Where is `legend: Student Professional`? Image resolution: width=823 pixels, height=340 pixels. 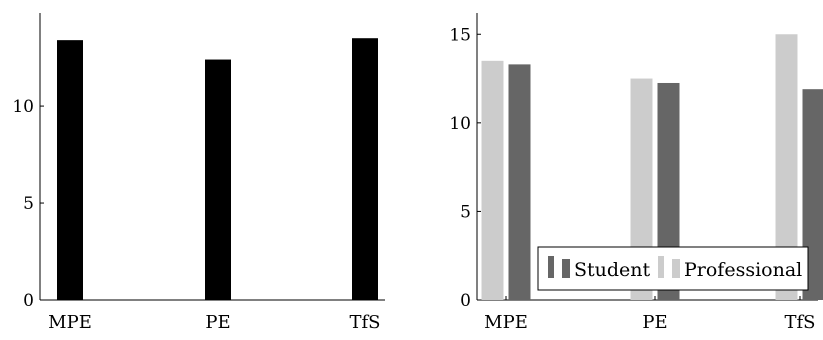
legend: Student Professional is located at coordinates (673, 268).